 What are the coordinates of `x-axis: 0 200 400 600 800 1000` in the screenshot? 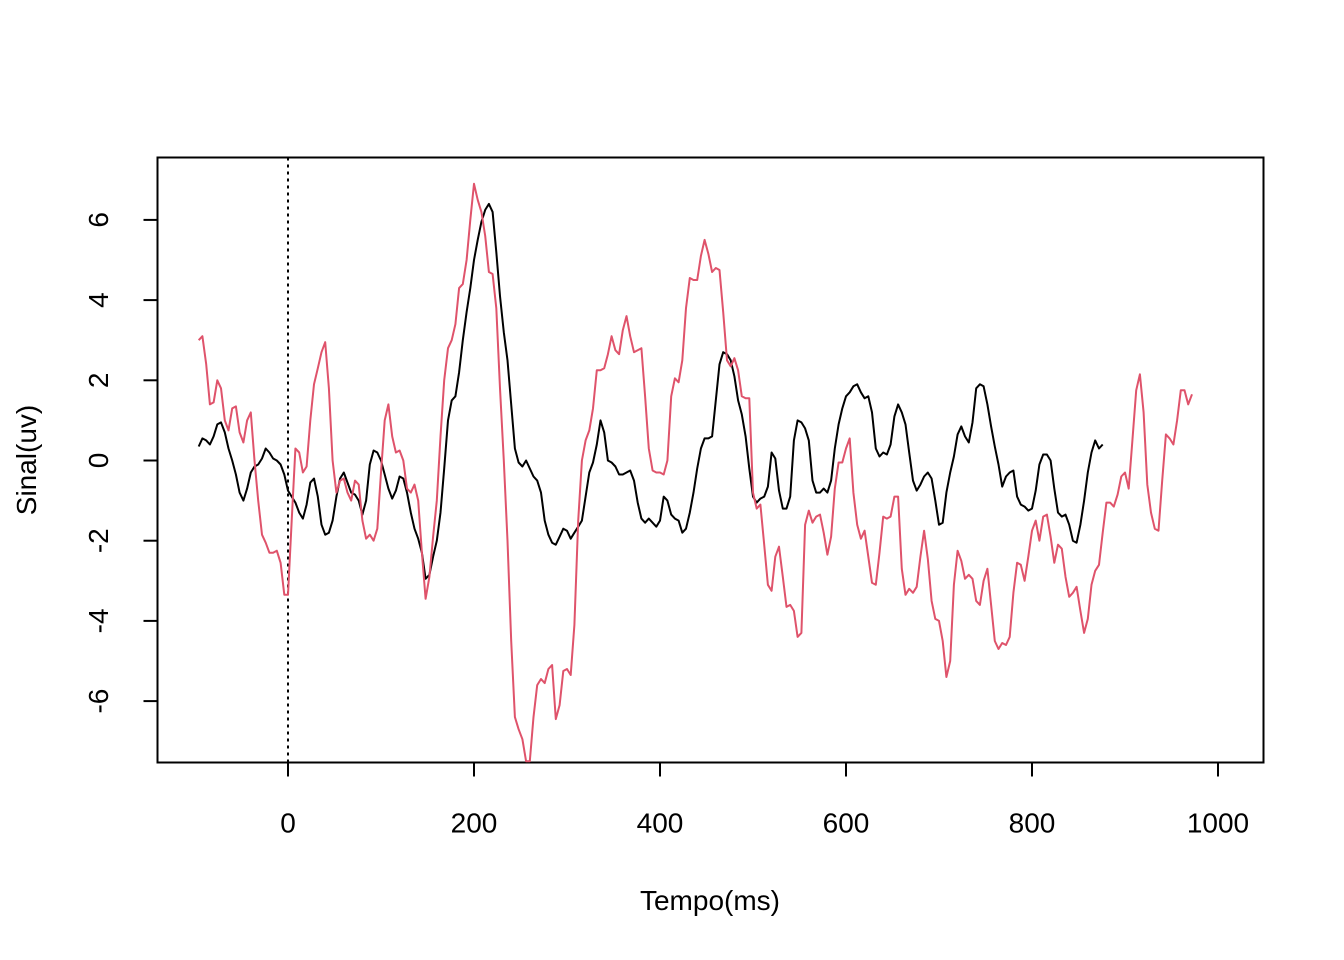 It's located at (764, 800).